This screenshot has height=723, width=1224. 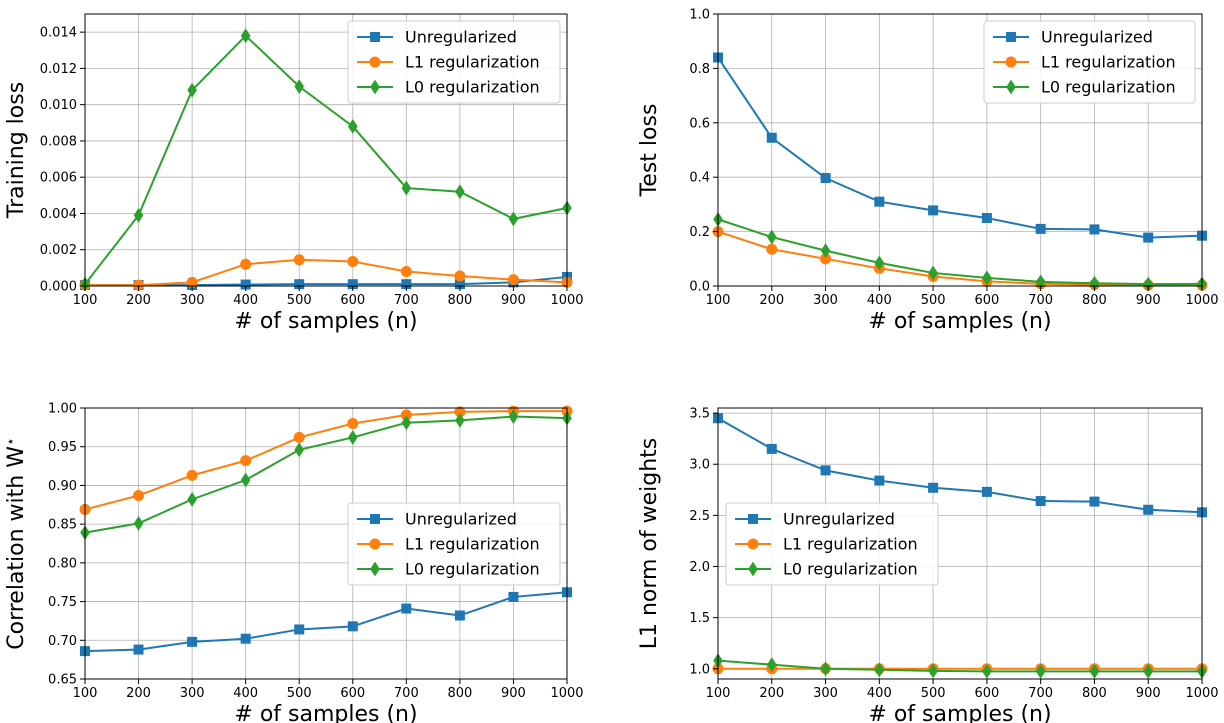 I want to click on x-tick-label: 800, so click(x=1094, y=300).